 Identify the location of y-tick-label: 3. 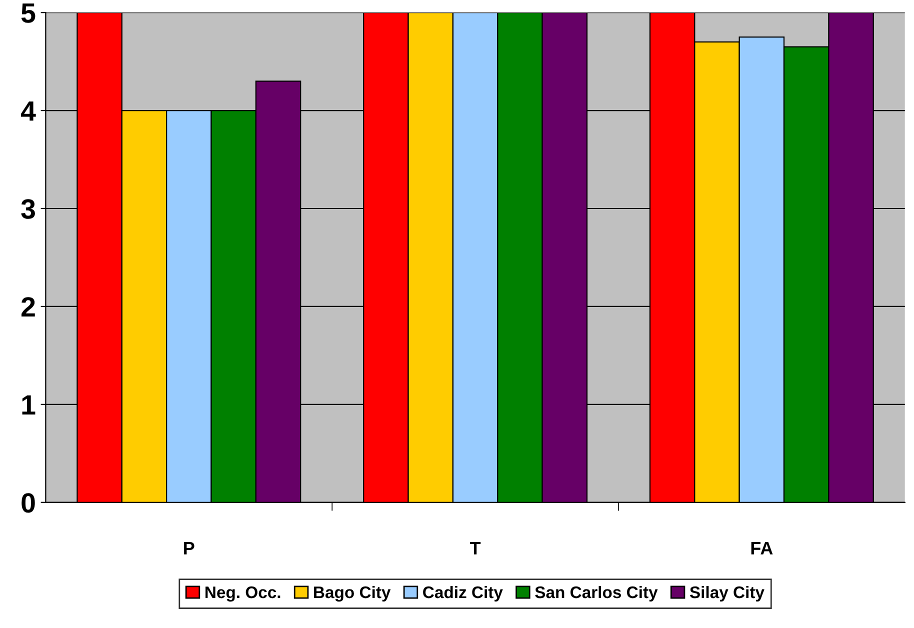
(28, 209).